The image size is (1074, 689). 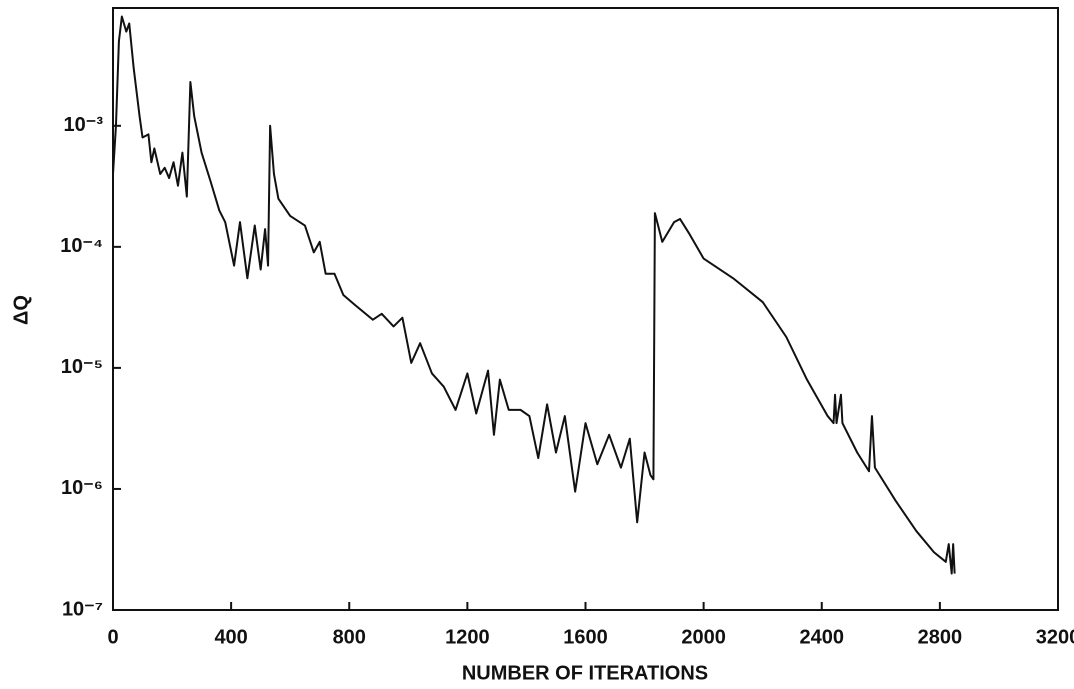 What do you see at coordinates (21, 310) in the screenshot?
I see `y-axis-label: ΔQ` at bounding box center [21, 310].